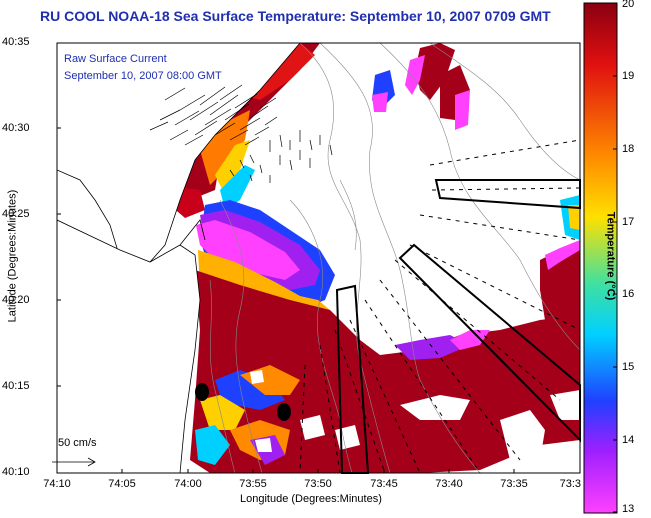  What do you see at coordinates (253, 484) in the screenshot?
I see `x-tick-label: 73:55` at bounding box center [253, 484].